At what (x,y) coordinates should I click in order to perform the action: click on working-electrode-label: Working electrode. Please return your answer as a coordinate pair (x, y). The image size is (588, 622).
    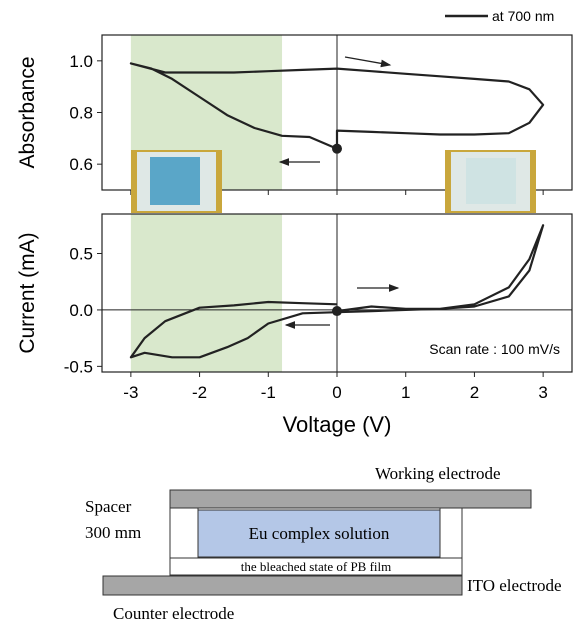
    Looking at the image, I should click on (438, 473).